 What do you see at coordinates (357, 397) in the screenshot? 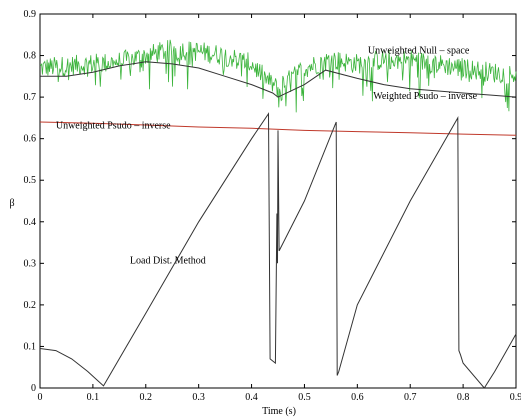
I see `x-tick-label: 0.6` at bounding box center [357, 397].